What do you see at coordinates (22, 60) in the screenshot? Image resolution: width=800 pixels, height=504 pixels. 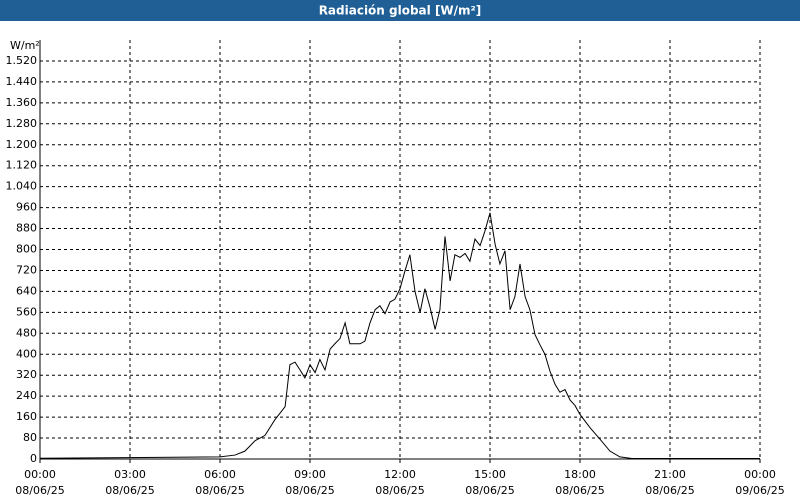 I see `y-tick-label: 1.520` at bounding box center [22, 60].